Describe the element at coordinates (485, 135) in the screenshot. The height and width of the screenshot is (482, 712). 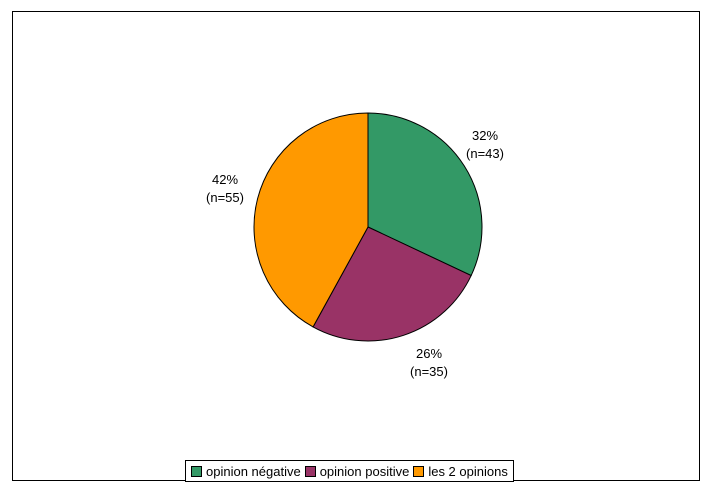
I see `slice-percent-label: 32%` at that location.